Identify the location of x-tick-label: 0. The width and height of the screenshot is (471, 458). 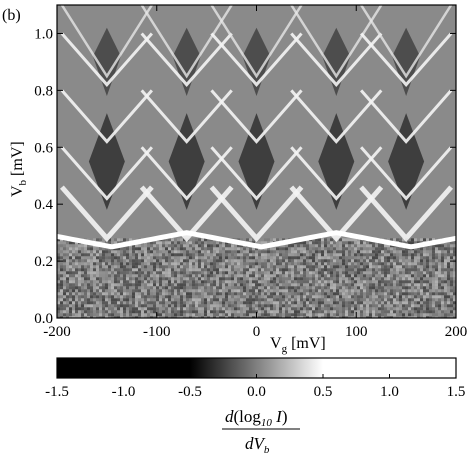
(257, 332).